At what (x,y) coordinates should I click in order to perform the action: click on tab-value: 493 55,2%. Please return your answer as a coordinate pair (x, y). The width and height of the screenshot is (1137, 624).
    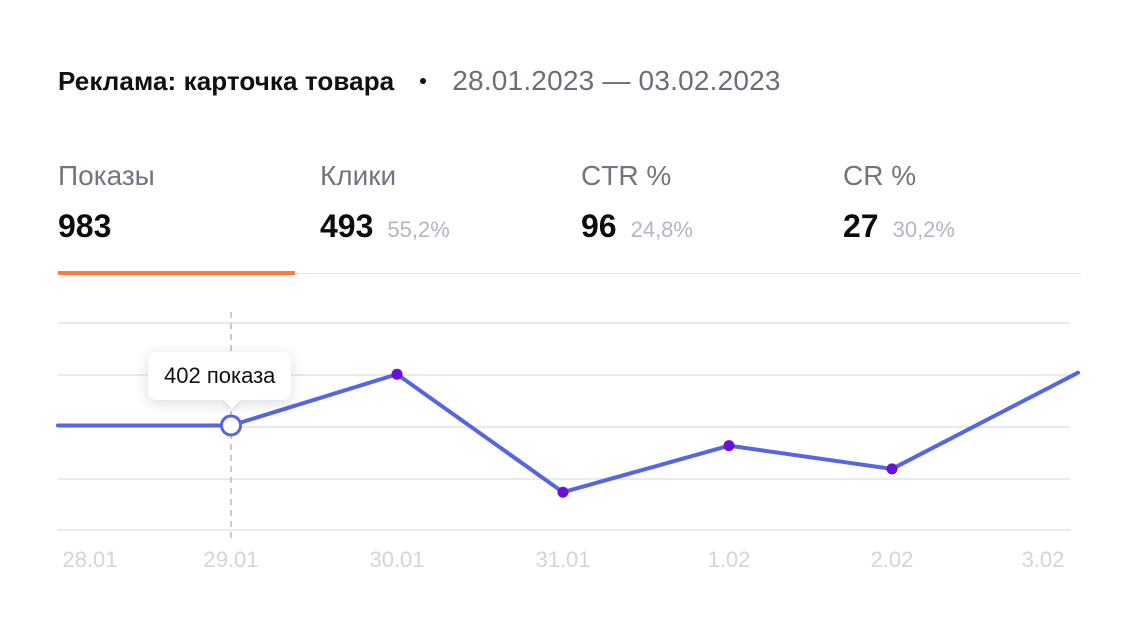
    Looking at the image, I should click on (385, 226).